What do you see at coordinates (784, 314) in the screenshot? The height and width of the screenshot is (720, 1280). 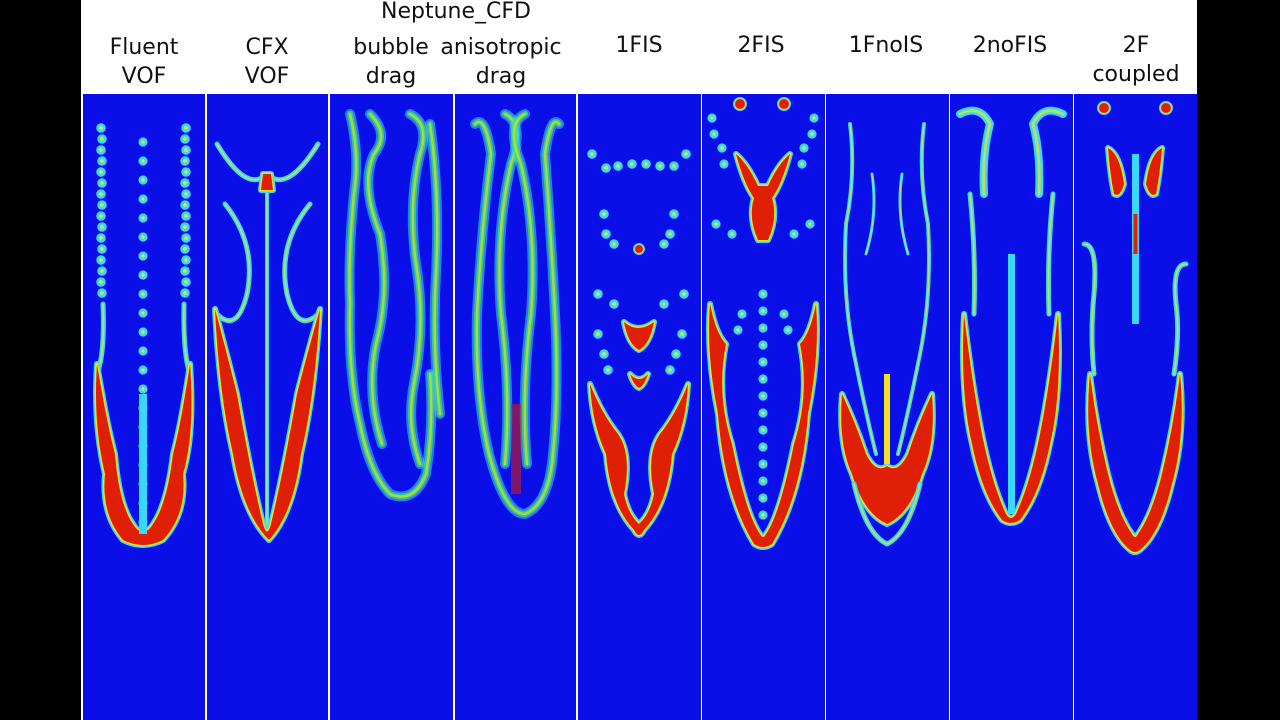 I see `p5-mid-bubble-1-core` at bounding box center [784, 314].